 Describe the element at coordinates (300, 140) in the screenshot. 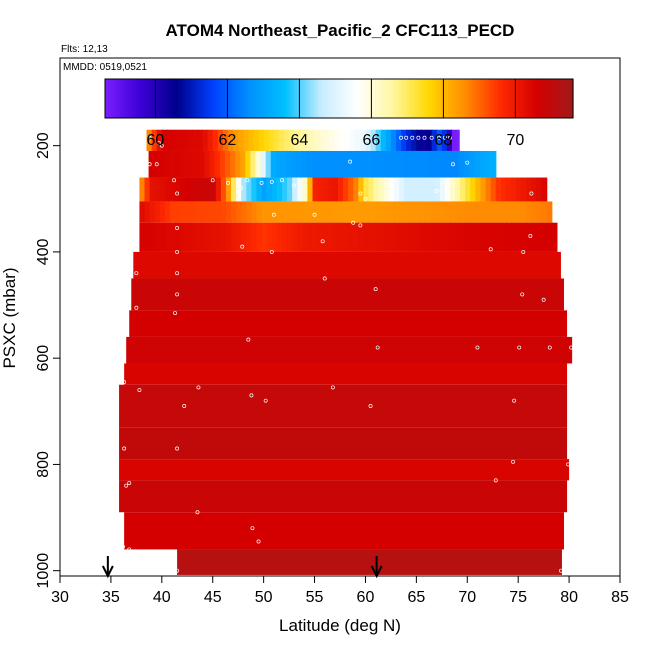

I see `colorbar-tick-label: 64` at that location.